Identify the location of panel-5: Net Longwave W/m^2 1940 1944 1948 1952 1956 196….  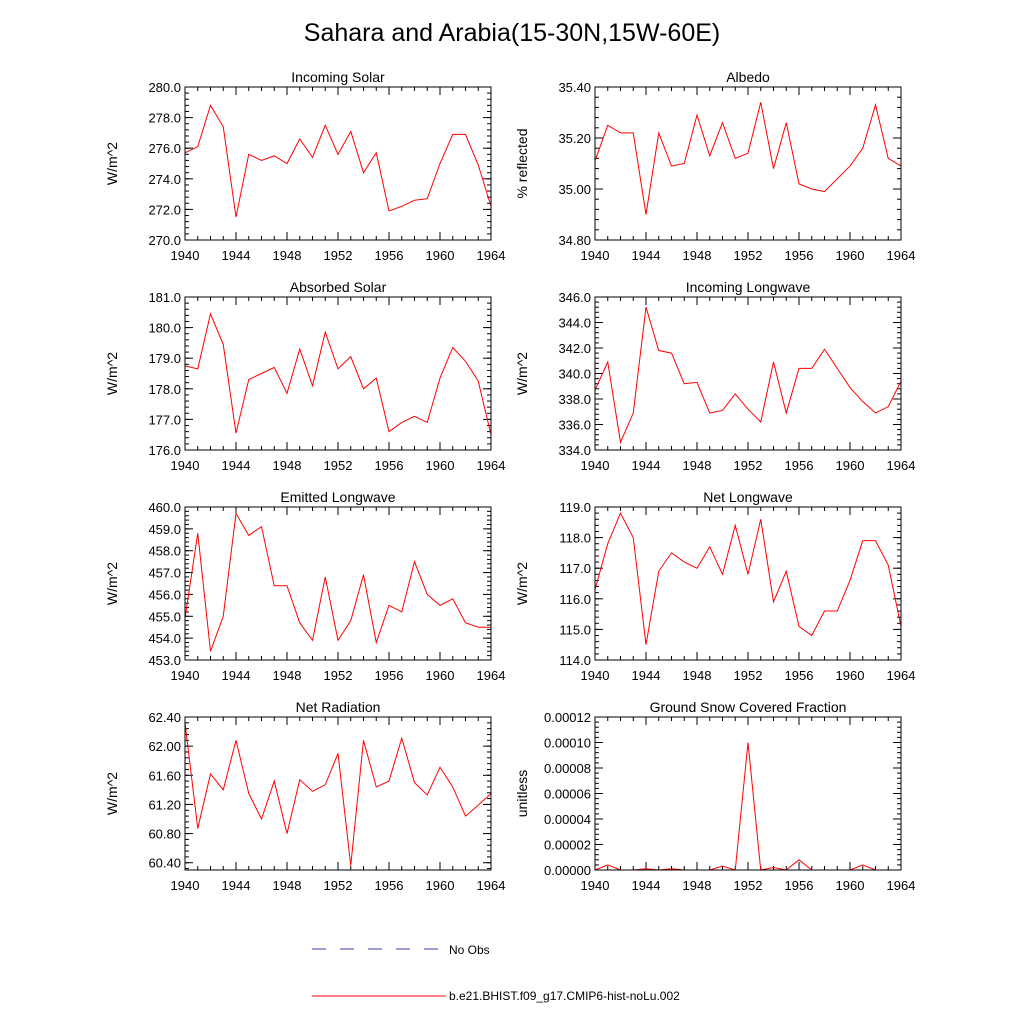
(714, 586).